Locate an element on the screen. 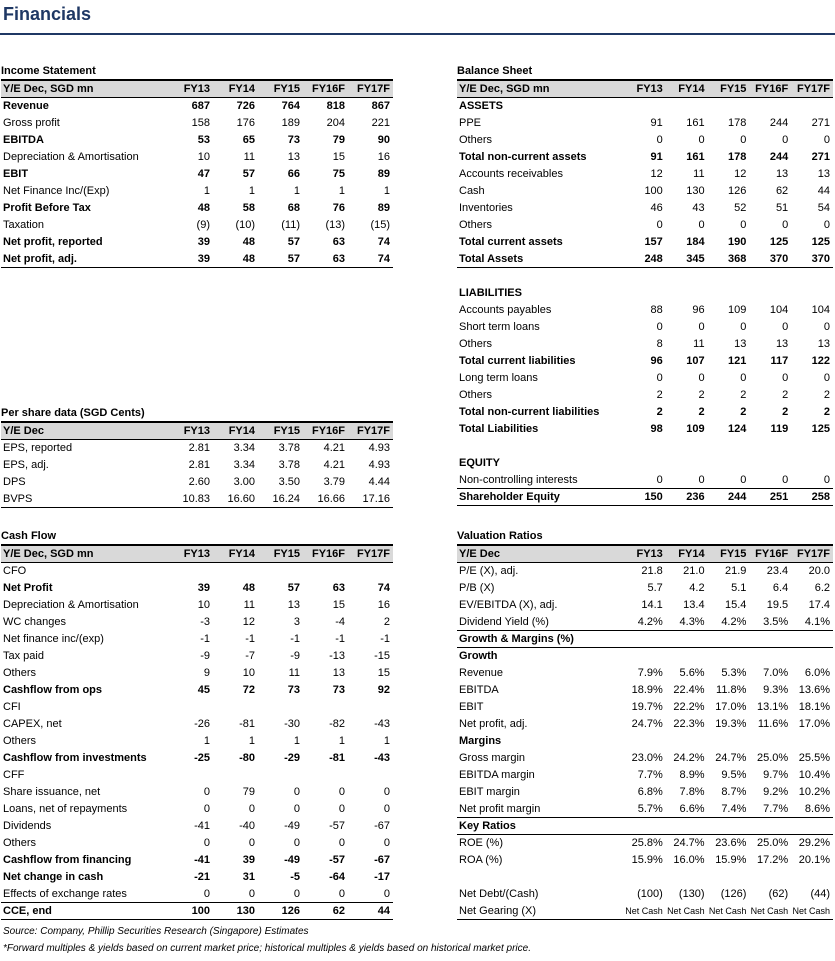  table-row: Tax paid -9 -7 -9 -13 -15 is located at coordinates (197, 656).